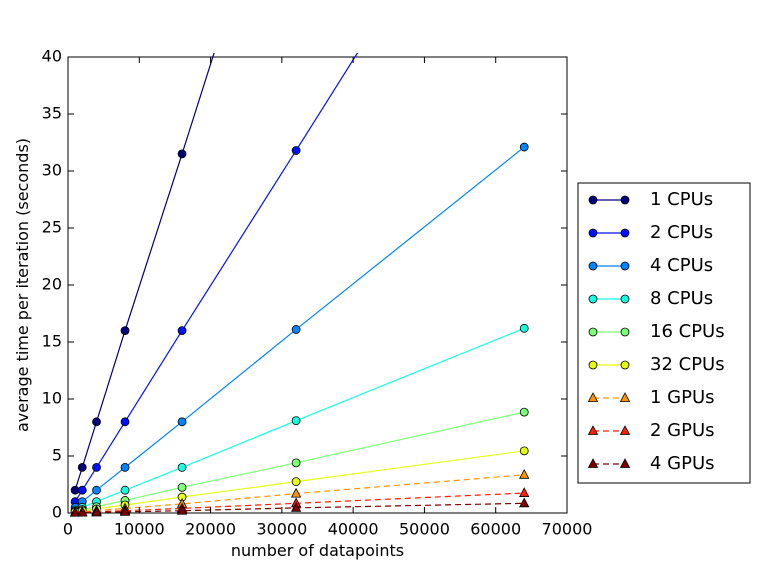 This screenshot has width=761, height=571. I want to click on y-tick-label: 25, so click(52, 227).